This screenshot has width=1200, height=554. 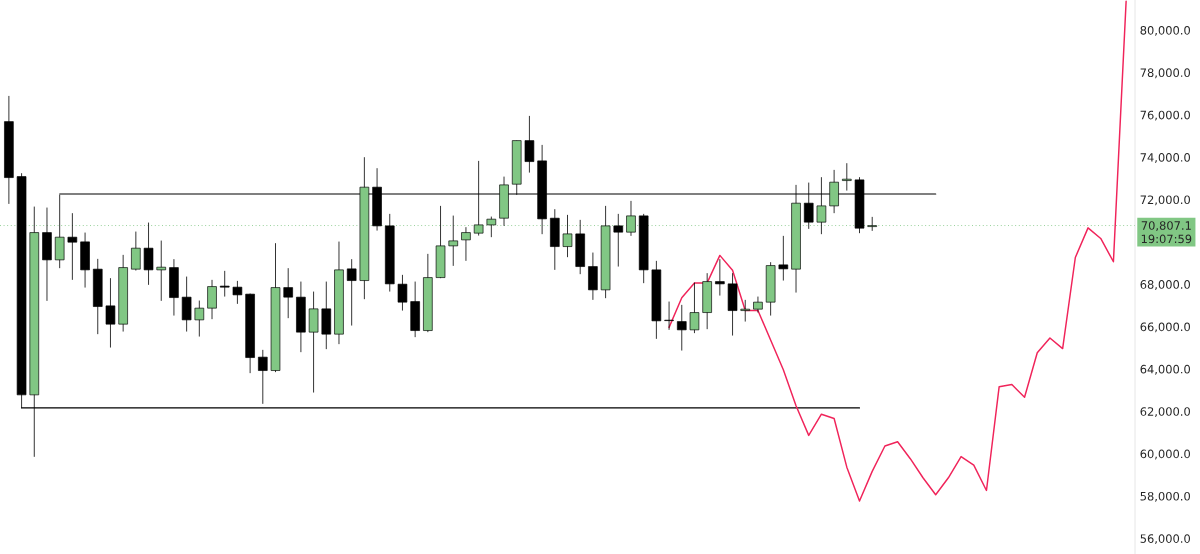 What do you see at coordinates (1165, 496) in the screenshot?
I see `y-tick-label: 58,000.0` at bounding box center [1165, 496].